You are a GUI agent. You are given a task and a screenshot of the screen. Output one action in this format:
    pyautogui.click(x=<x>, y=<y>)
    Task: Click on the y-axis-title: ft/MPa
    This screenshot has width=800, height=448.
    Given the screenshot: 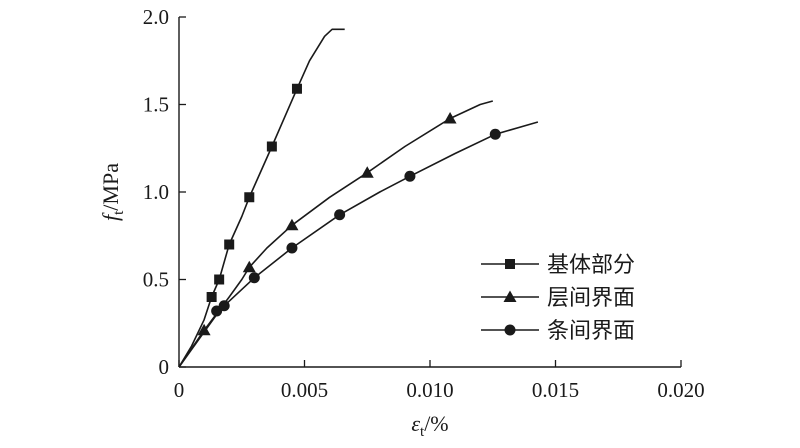 What is the action you would take?
    pyautogui.click(x=112, y=192)
    